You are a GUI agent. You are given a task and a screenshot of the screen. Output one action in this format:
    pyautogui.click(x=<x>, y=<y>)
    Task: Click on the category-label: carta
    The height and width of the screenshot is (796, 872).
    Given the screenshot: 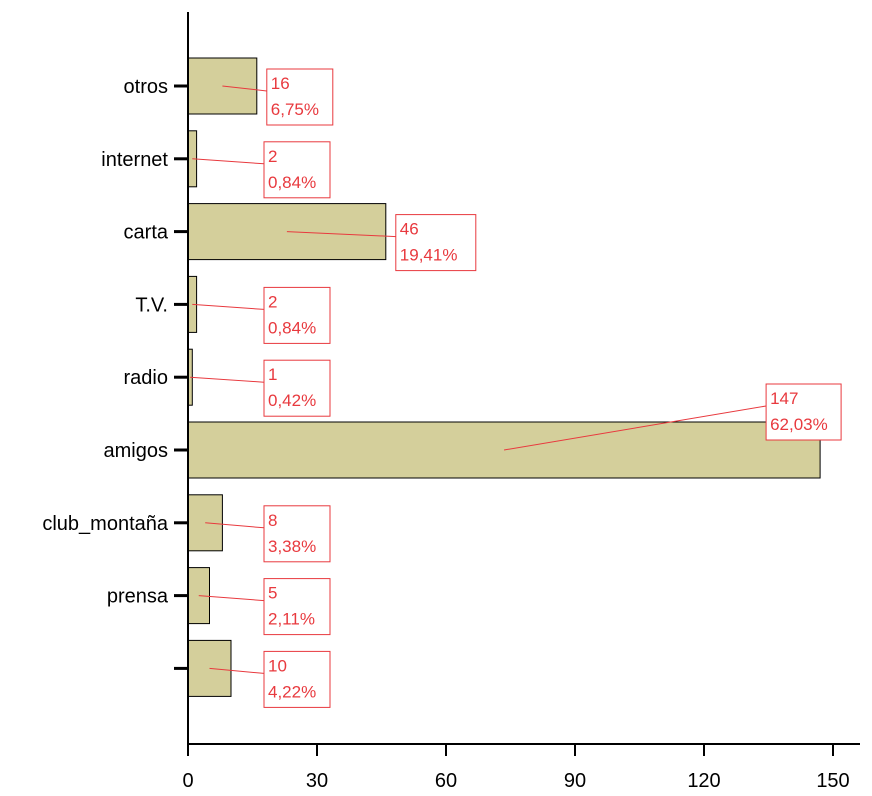 What is the action you would take?
    pyautogui.click(x=146, y=233)
    